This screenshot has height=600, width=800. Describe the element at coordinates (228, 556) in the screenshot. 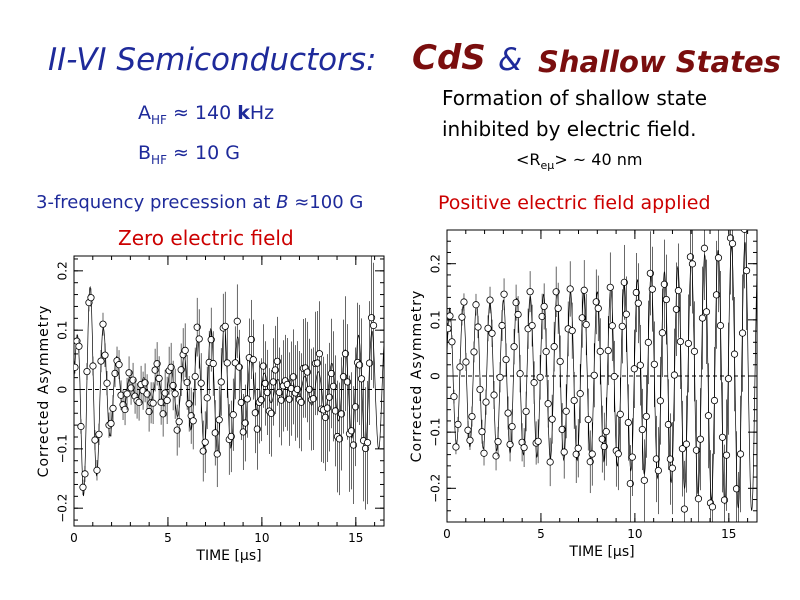

I see `x-axis-label: TIME [μs]` at that location.